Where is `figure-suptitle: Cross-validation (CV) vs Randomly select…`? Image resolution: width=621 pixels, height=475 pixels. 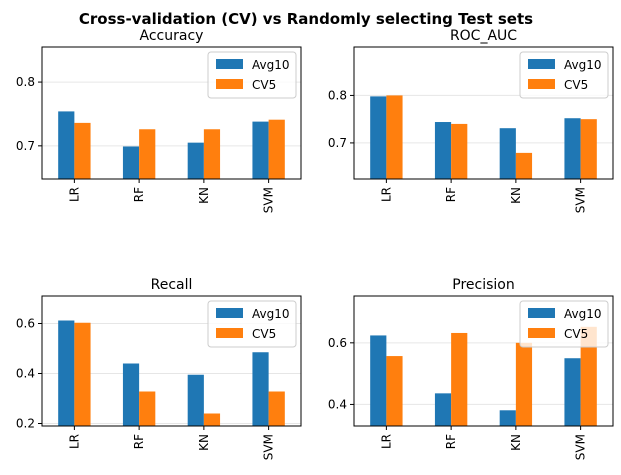
figure-suptitle: Cross-validation (CV) vs Randomly select… is located at coordinates (306, 19).